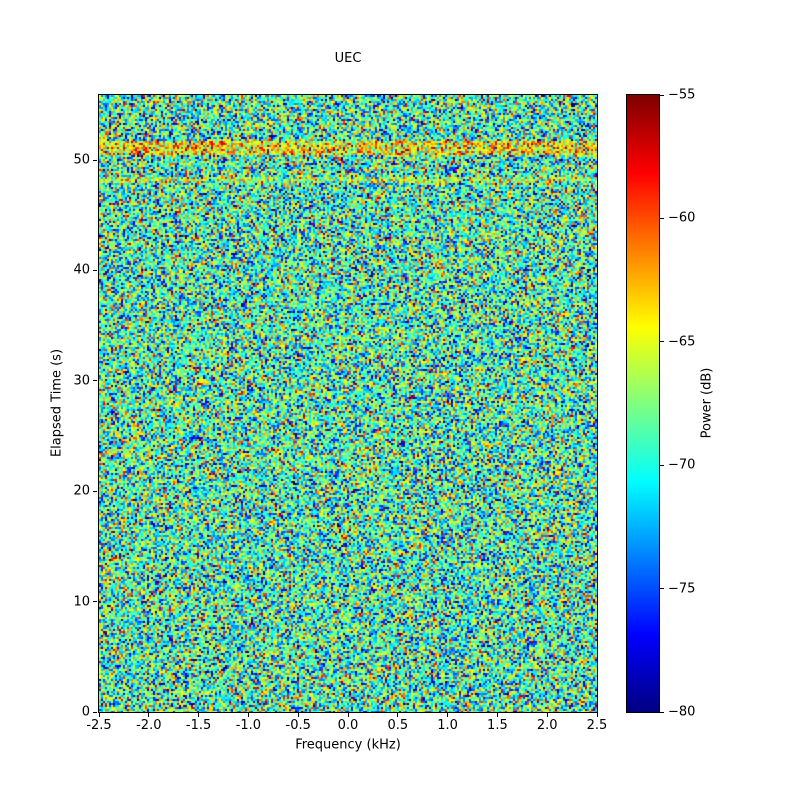  Describe the element at coordinates (682, 95) in the screenshot. I see `colorbar-tick-label: −55` at that location.